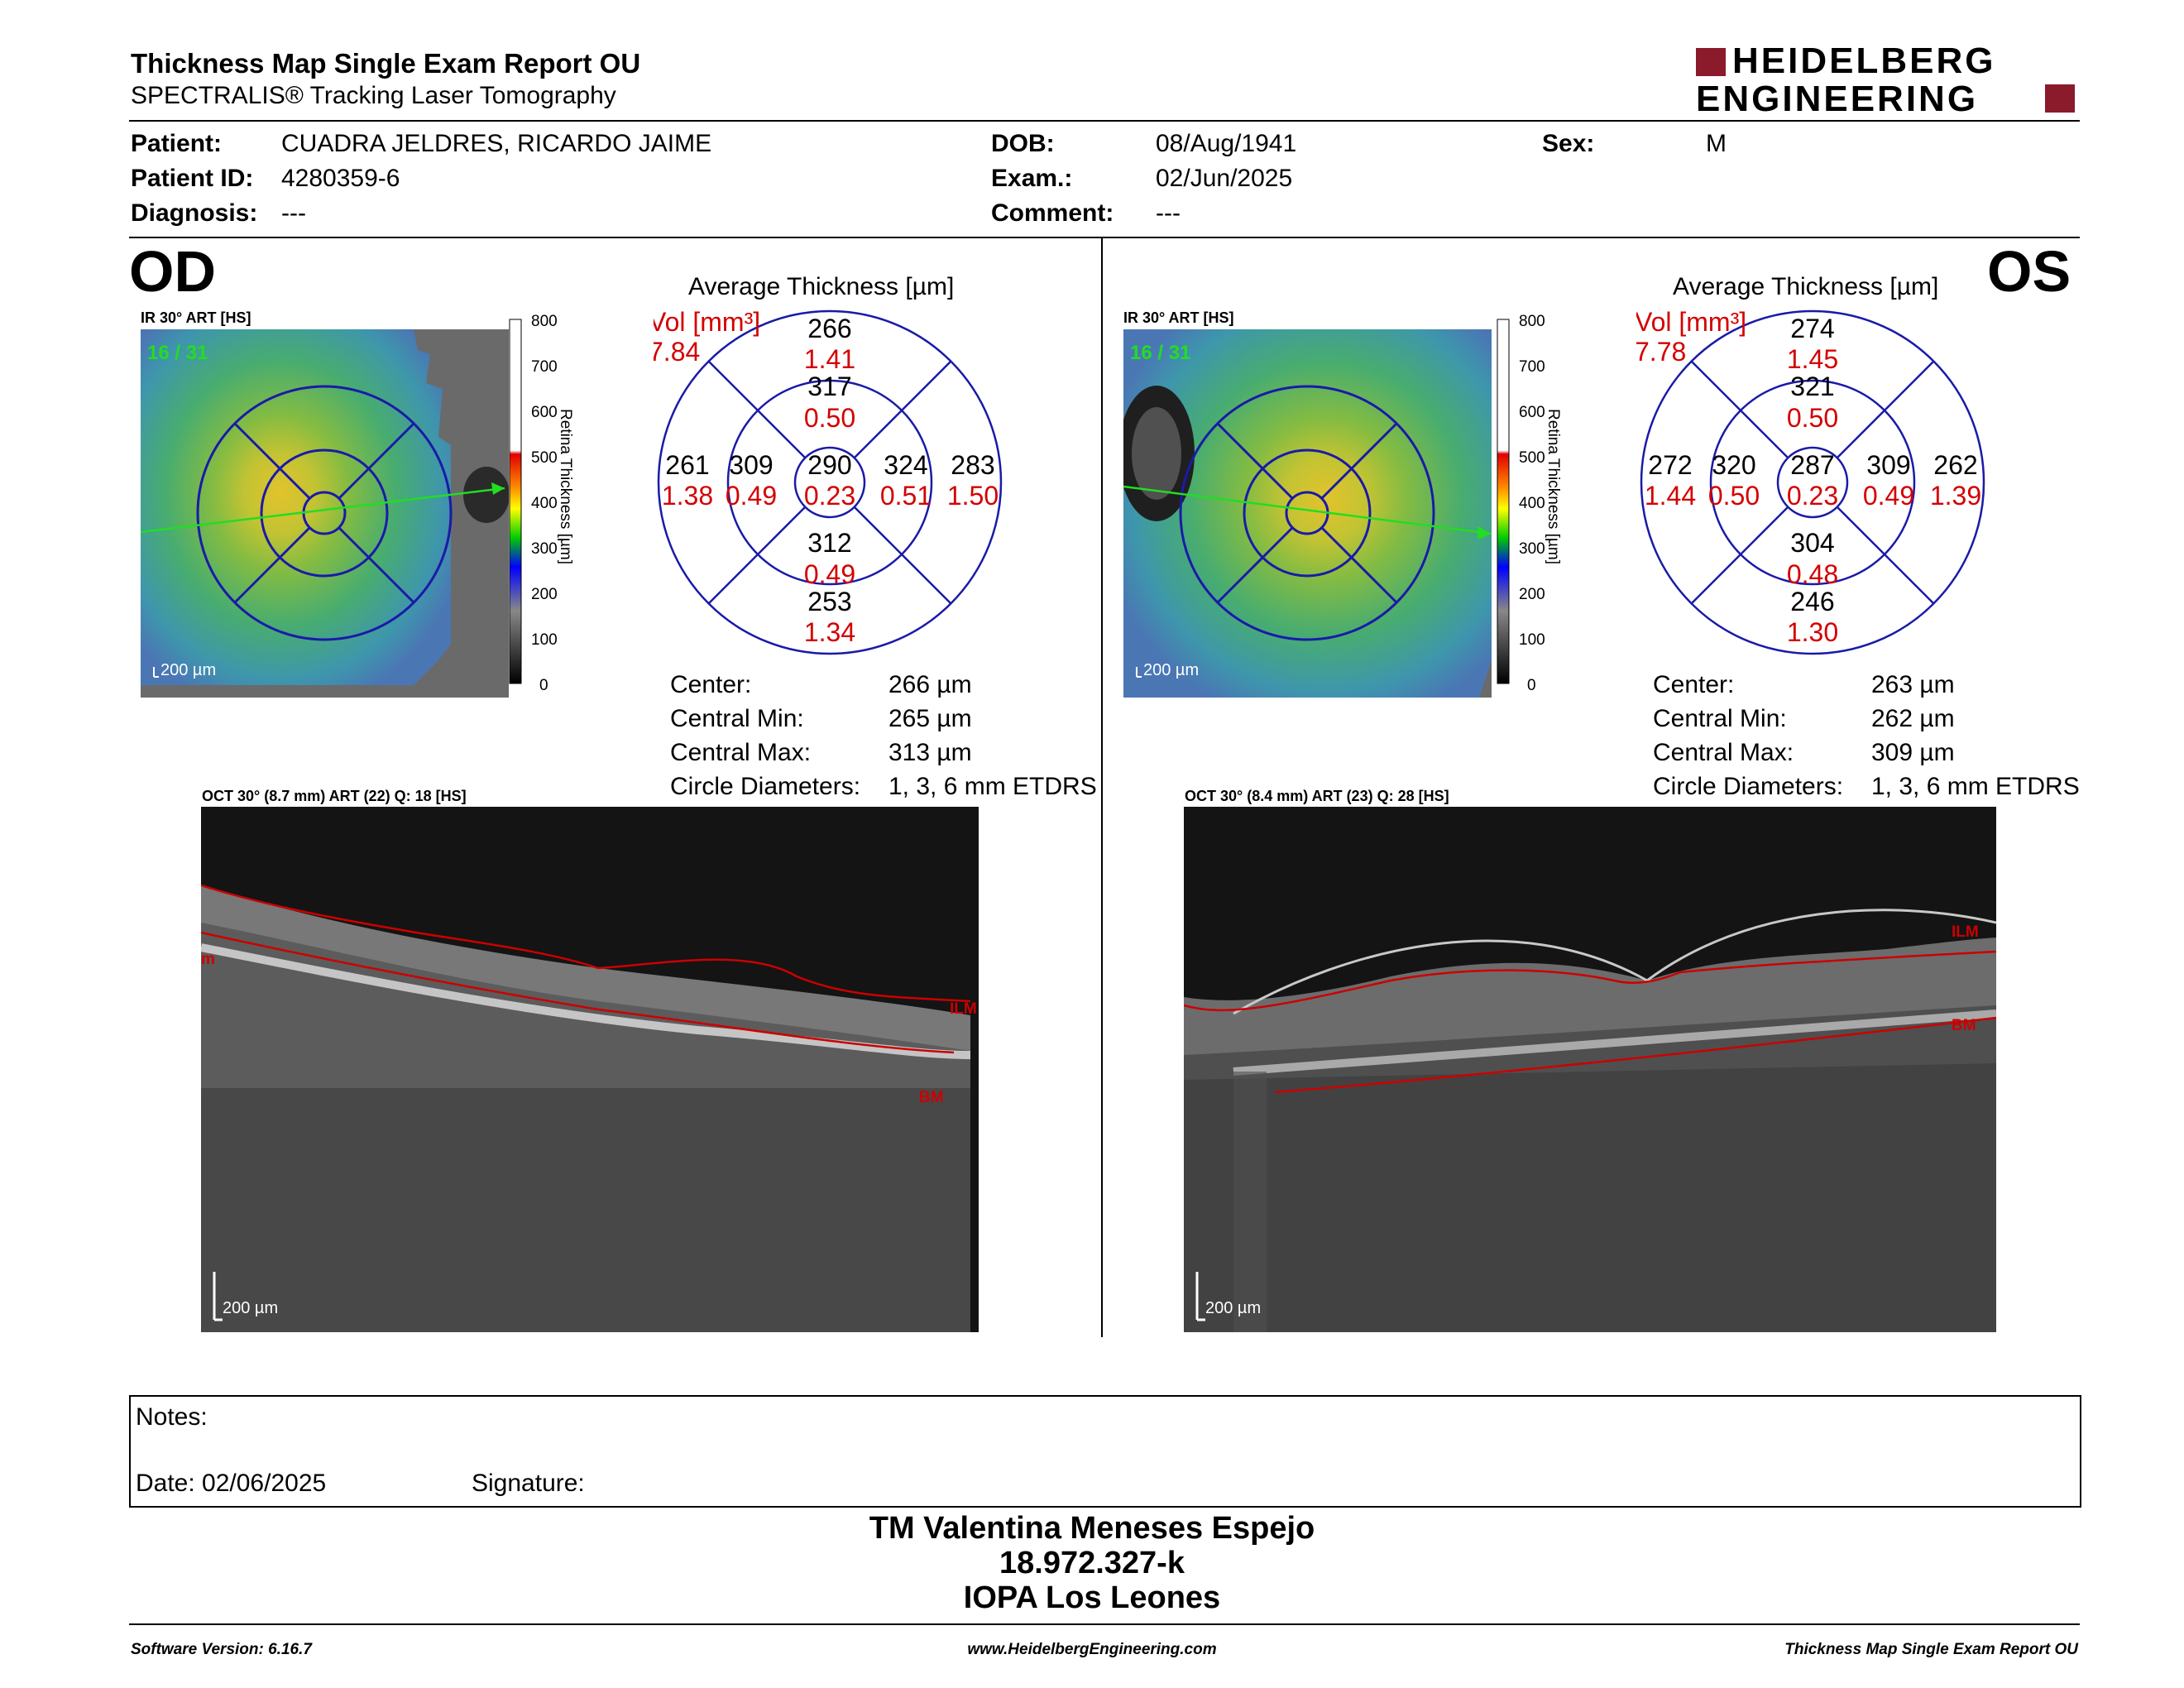 The width and height of the screenshot is (2184, 1688). I want to click on os-inner-temp-thk: 320, so click(1733, 465).